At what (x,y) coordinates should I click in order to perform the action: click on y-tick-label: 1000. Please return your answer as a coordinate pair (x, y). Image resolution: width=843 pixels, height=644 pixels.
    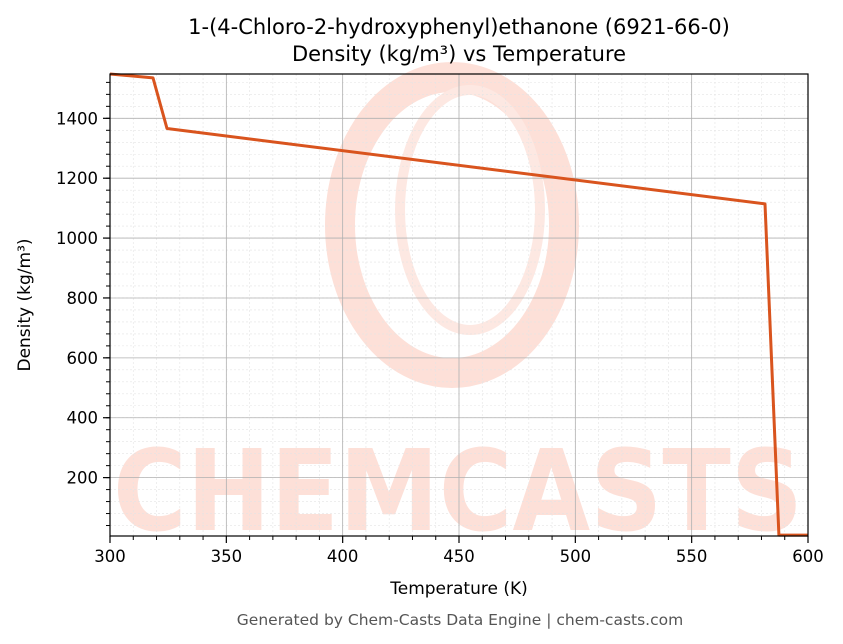
    Looking at the image, I should click on (77, 238).